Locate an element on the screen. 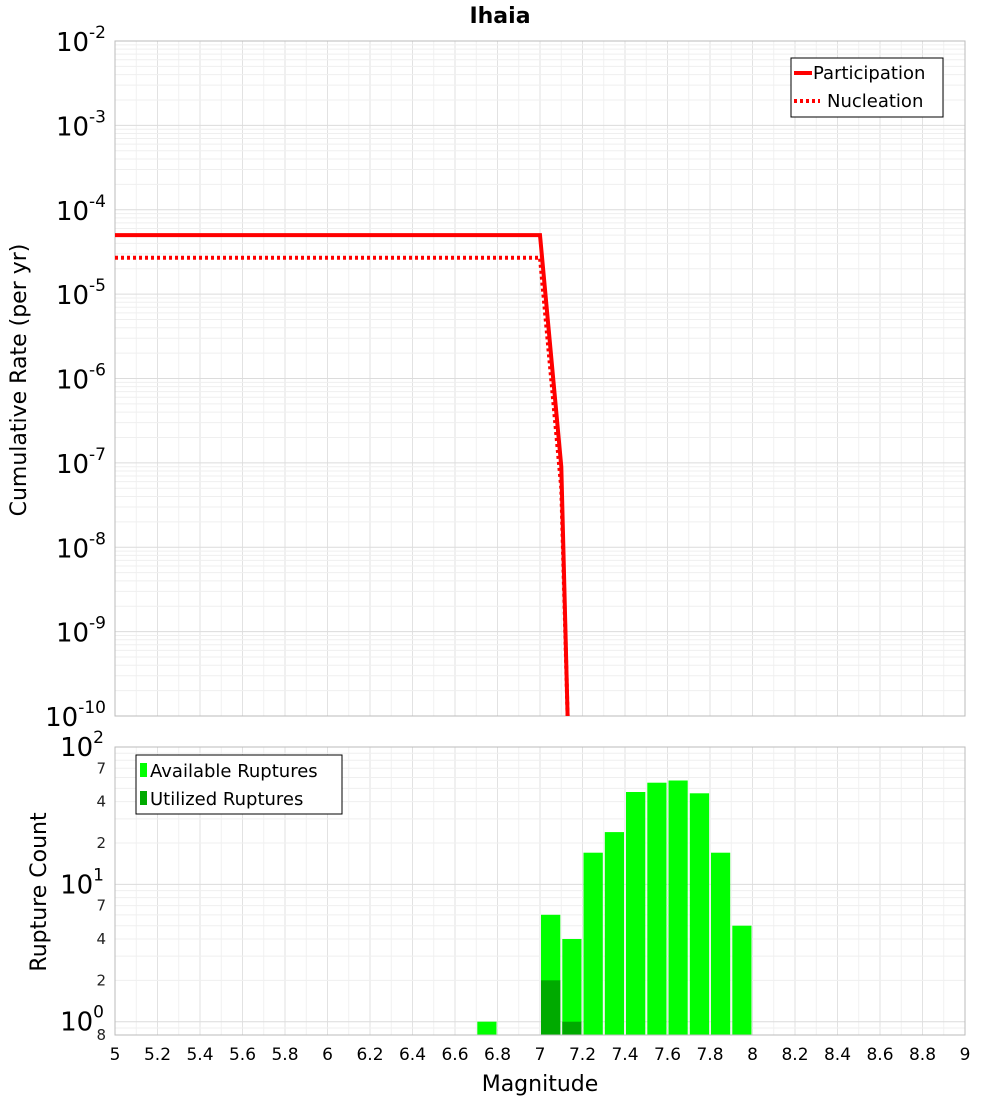 The image size is (1000, 1100). y-tick-label: 10² is located at coordinates (82, 745).